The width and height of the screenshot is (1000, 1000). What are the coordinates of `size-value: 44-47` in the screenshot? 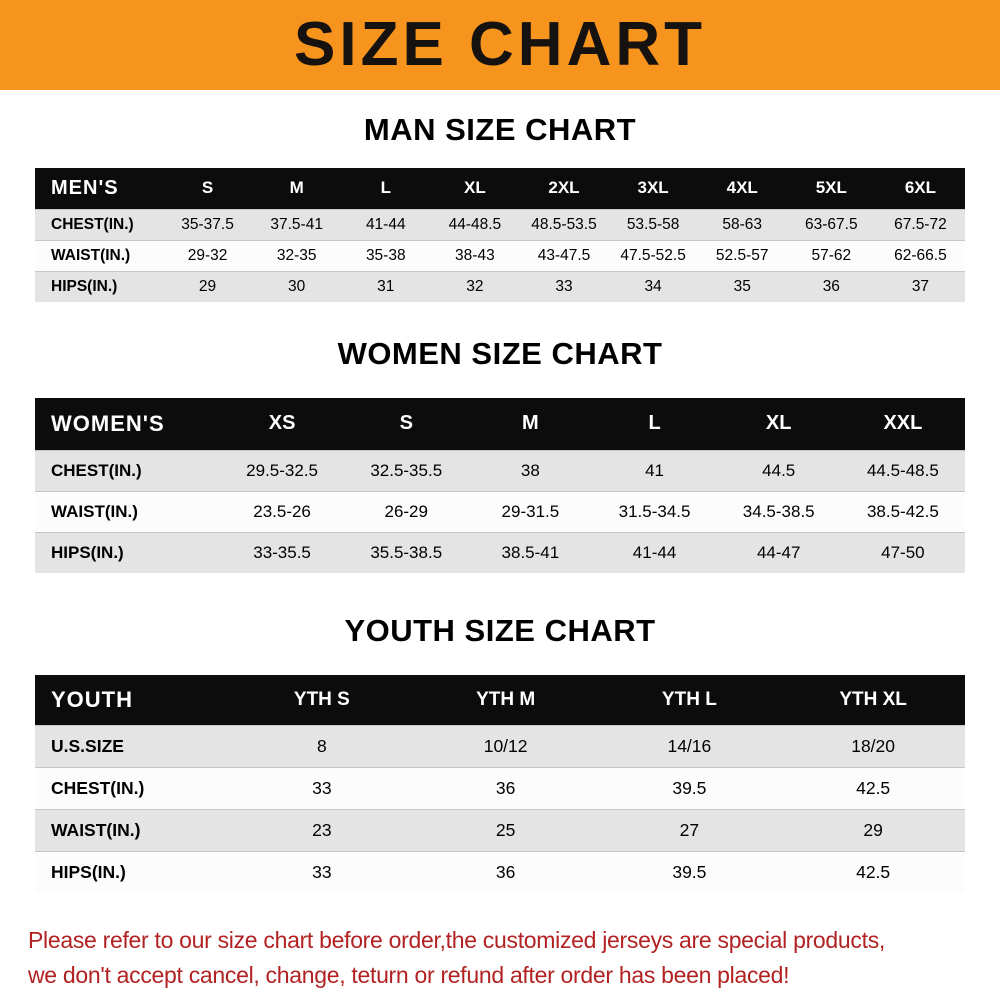 It's located at (778, 552).